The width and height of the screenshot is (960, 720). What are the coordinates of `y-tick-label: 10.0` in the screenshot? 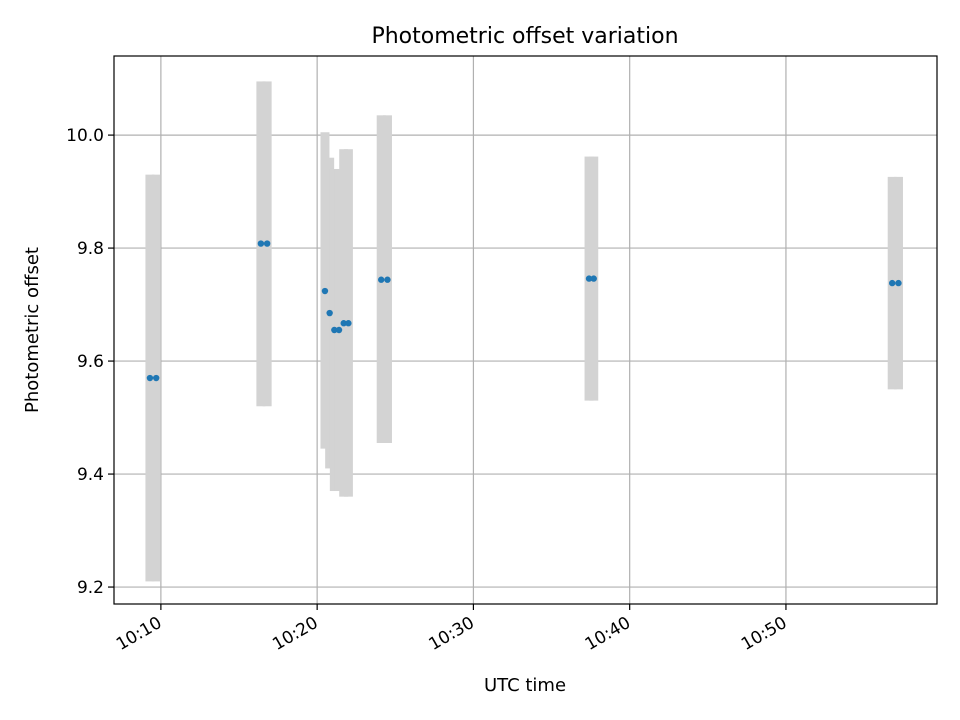 It's located at (85, 136).